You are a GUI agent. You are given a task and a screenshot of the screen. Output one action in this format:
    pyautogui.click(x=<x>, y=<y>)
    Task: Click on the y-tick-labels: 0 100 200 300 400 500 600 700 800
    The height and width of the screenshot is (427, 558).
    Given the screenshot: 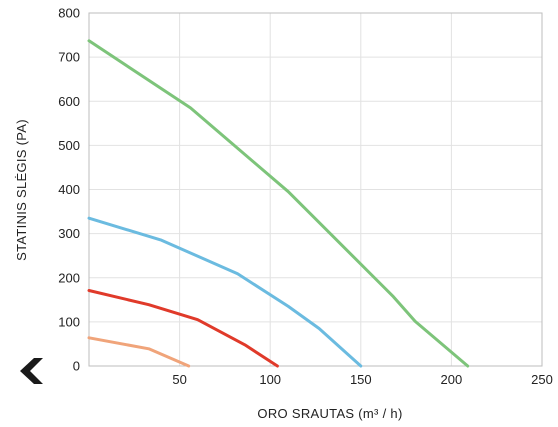 What is the action you would take?
    pyautogui.click(x=69, y=190)
    